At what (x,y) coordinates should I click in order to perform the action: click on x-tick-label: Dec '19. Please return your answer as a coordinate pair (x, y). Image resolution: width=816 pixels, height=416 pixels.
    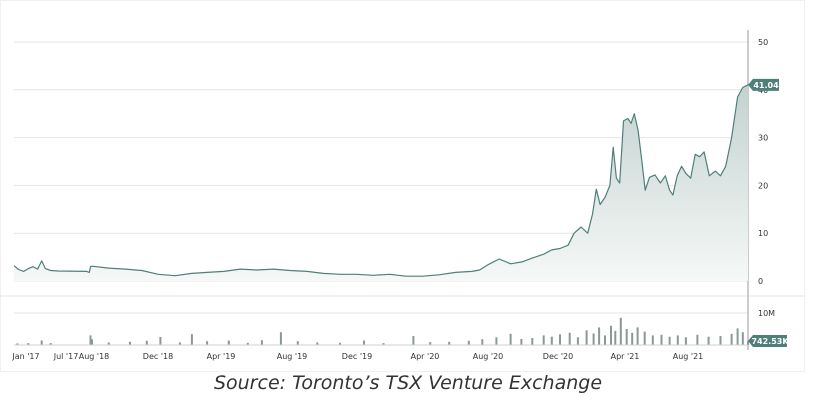
    Looking at the image, I should click on (357, 356).